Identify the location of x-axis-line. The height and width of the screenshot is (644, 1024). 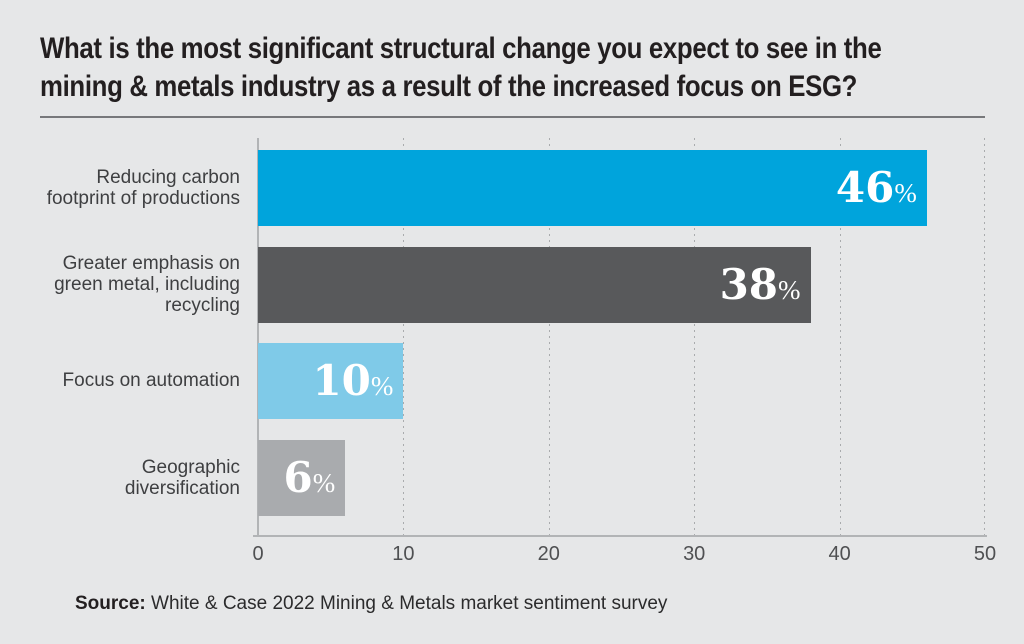
(620, 536).